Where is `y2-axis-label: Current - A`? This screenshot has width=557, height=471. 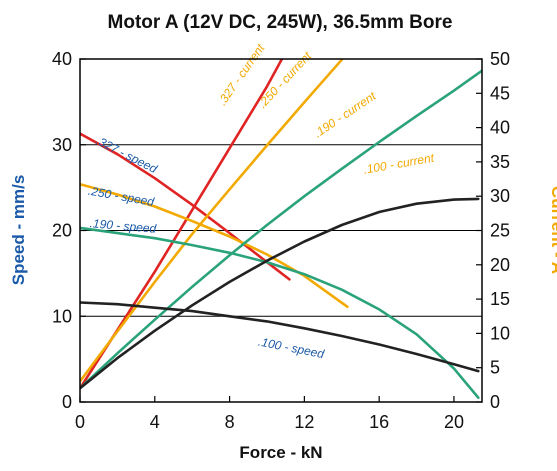
y2-axis-label: Current - A is located at coordinates (552, 230).